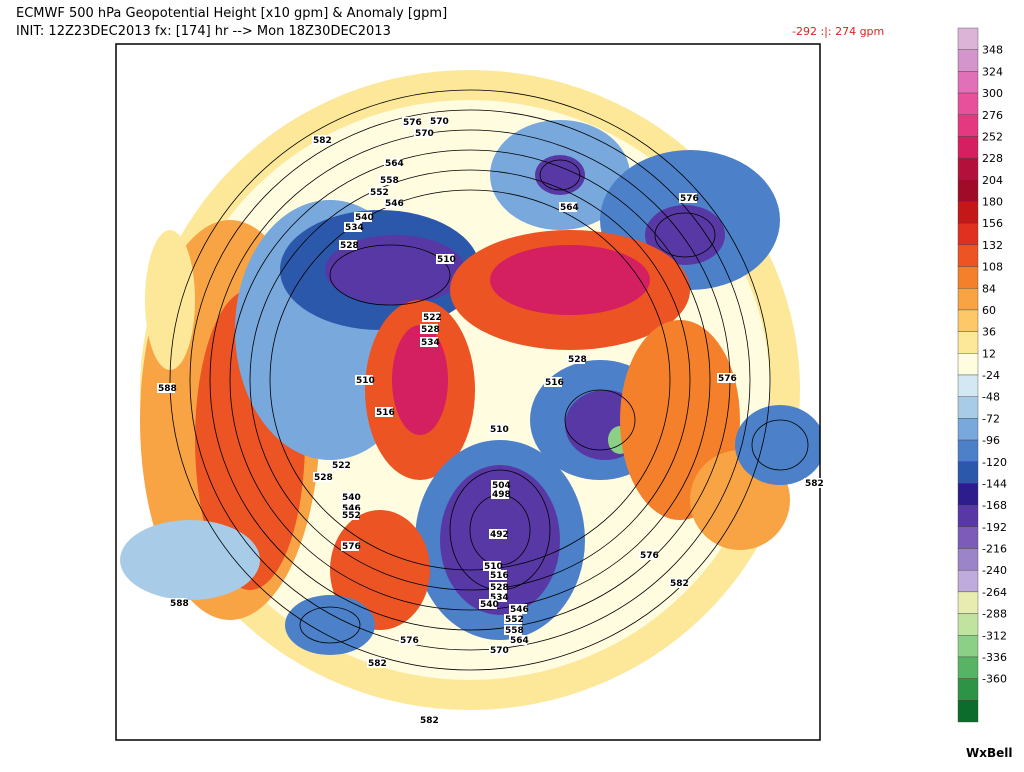  What do you see at coordinates (991, 440) in the screenshot?
I see `colorbar-label: -96` at bounding box center [991, 440].